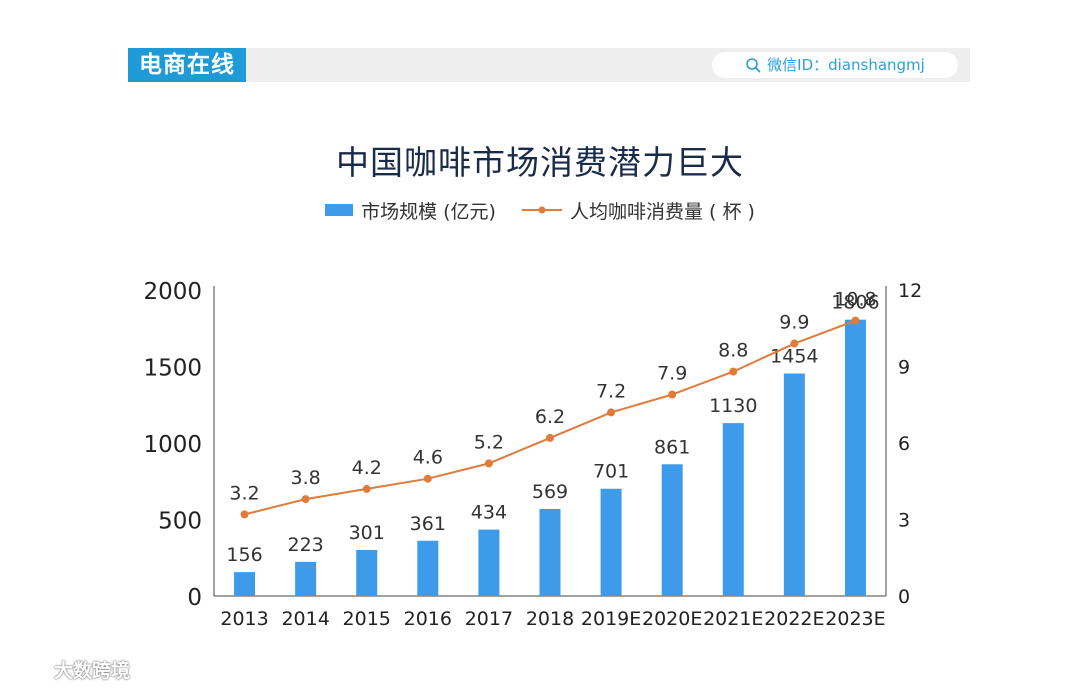 The width and height of the screenshot is (1080, 691). Describe the element at coordinates (672, 374) in the screenshot. I see `line-value-label: 7.9` at that location.